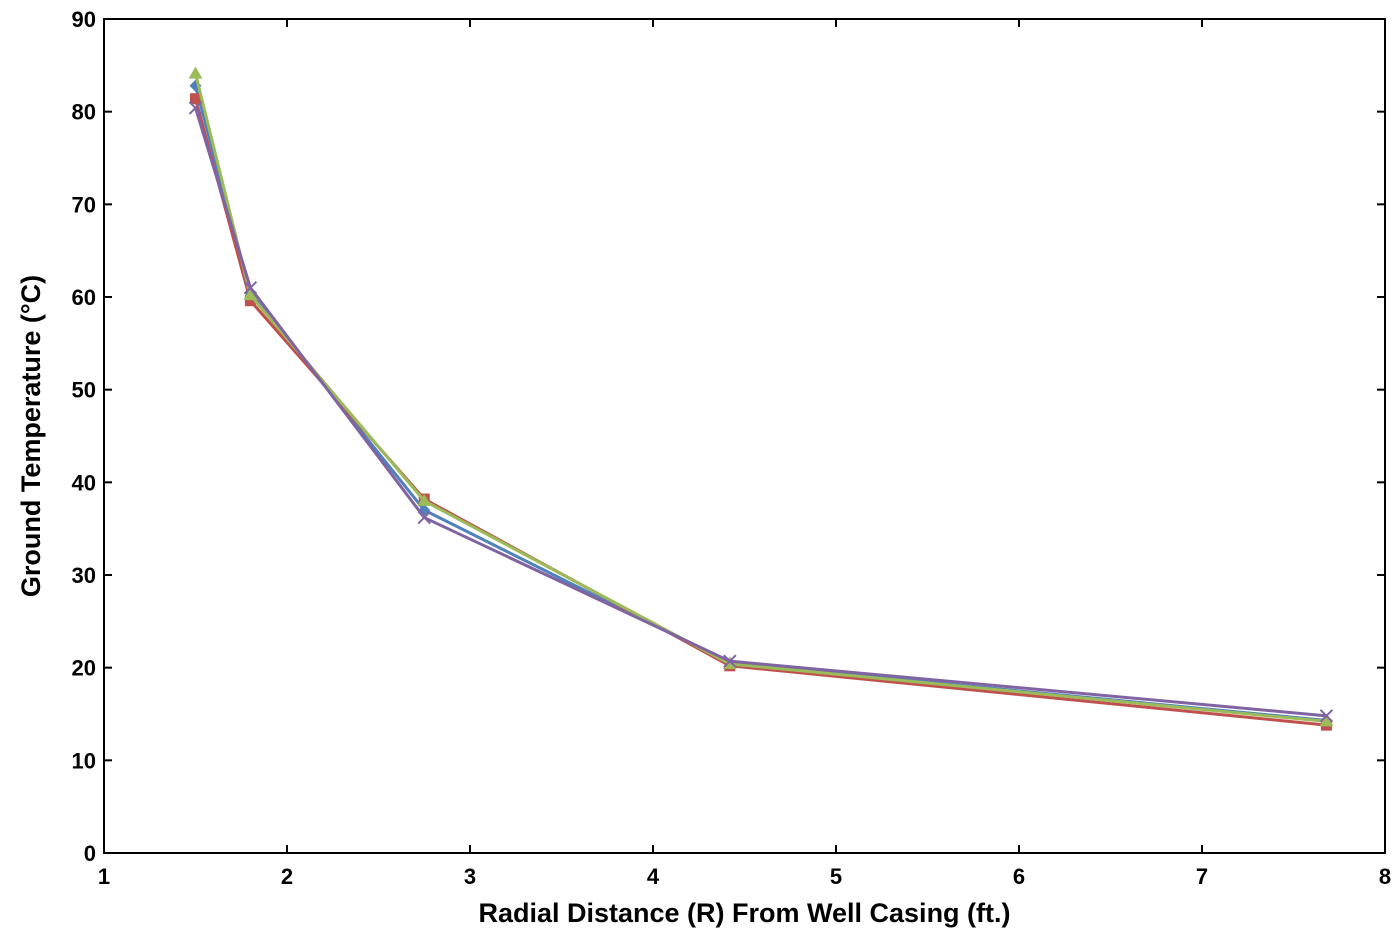 Image resolution: width=1395 pixels, height=928 pixels. I want to click on x-tick-label: 4, so click(653, 876).